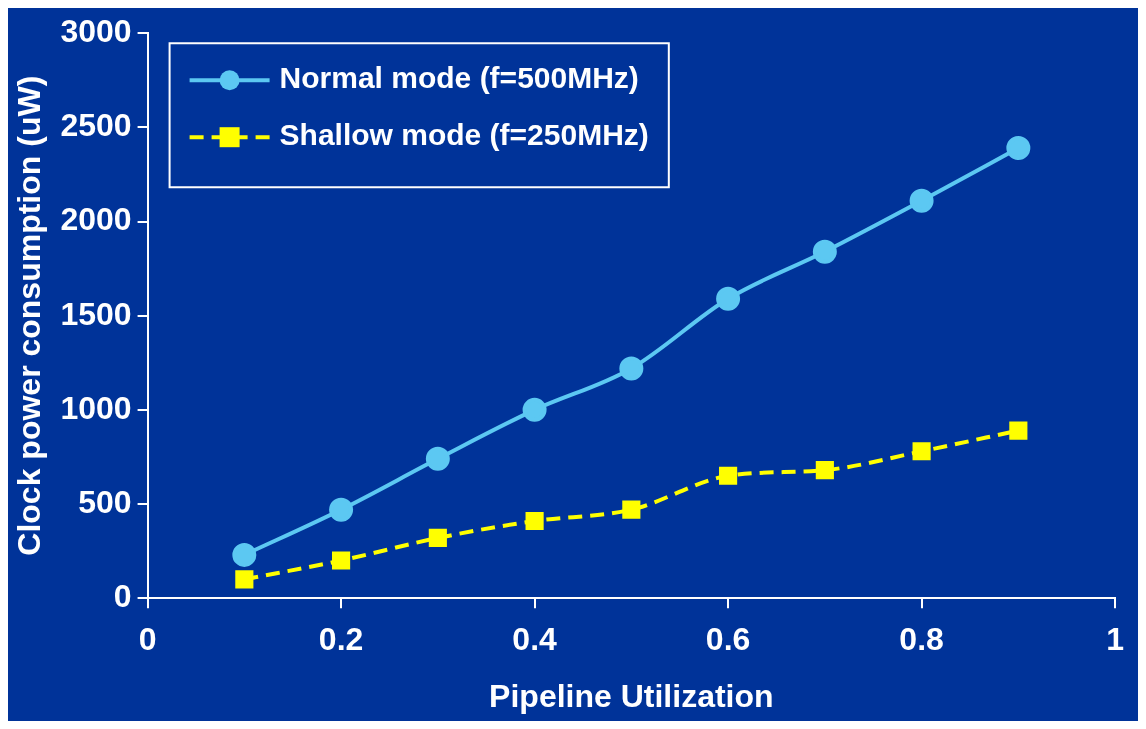  I want to click on x-tick-label: 0.2, so click(341, 639).